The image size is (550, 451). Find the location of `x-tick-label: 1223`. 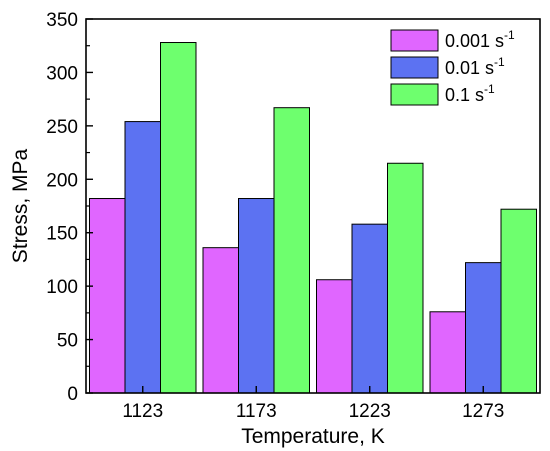

x-tick-label: 1223 is located at coordinates (370, 411).